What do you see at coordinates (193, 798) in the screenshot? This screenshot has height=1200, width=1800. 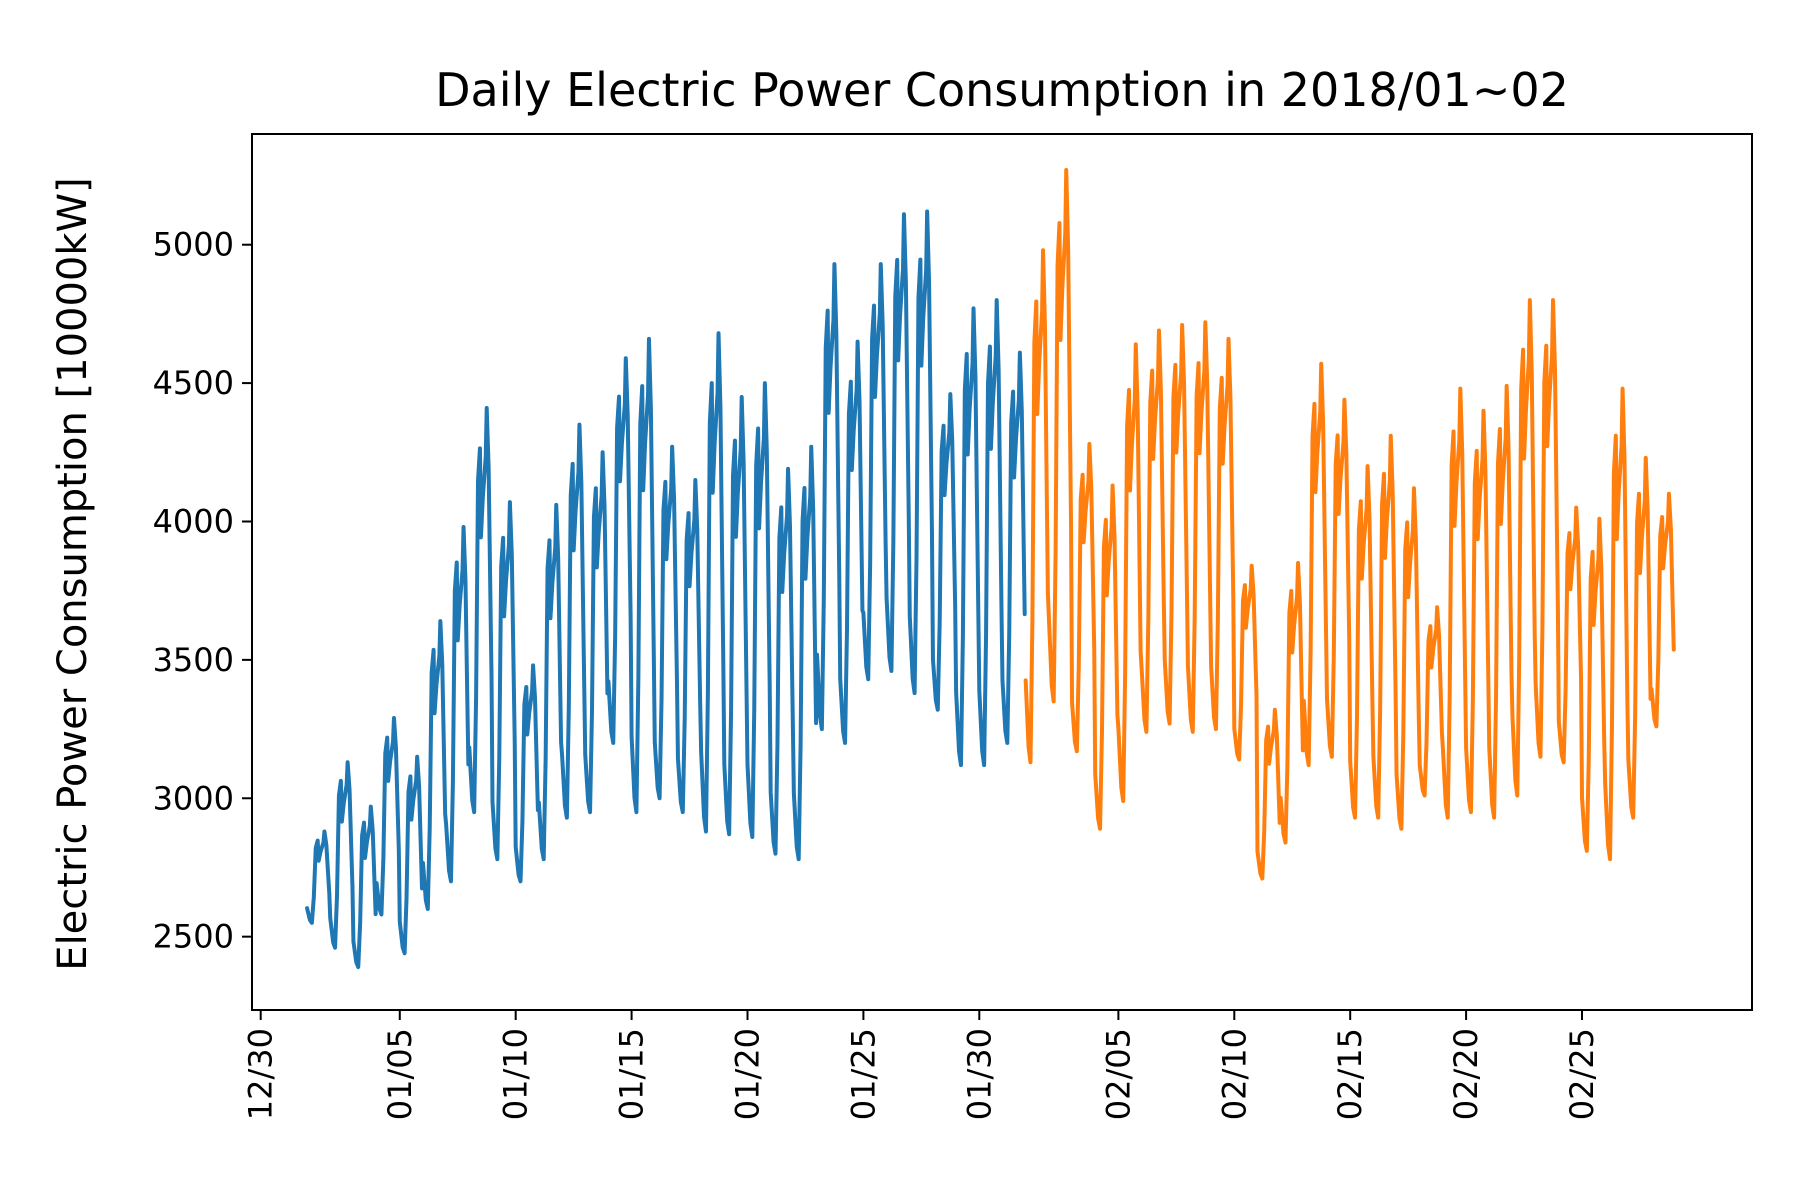 I see `y-tick-label: 3000` at bounding box center [193, 798].